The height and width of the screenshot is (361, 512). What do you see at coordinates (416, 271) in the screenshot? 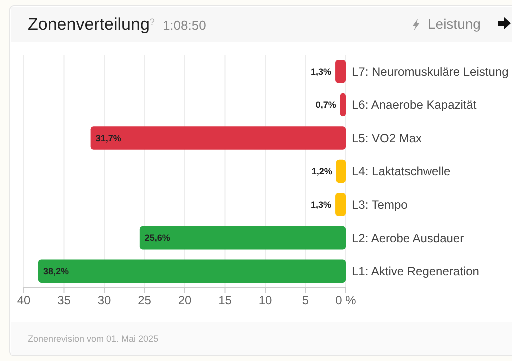
I see `y-tick-label: L1: Aktive Regeneration` at bounding box center [416, 271].